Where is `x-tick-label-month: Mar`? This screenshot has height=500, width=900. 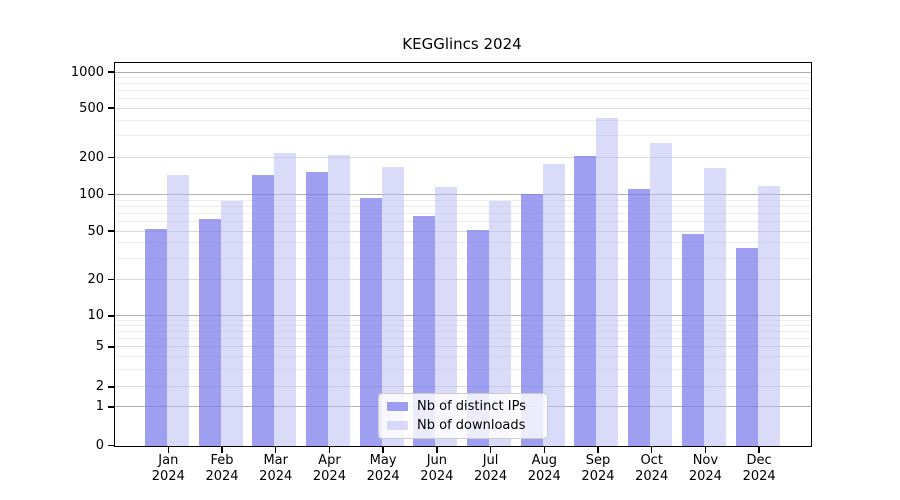
x-tick-label-month: Mar is located at coordinates (275, 460).